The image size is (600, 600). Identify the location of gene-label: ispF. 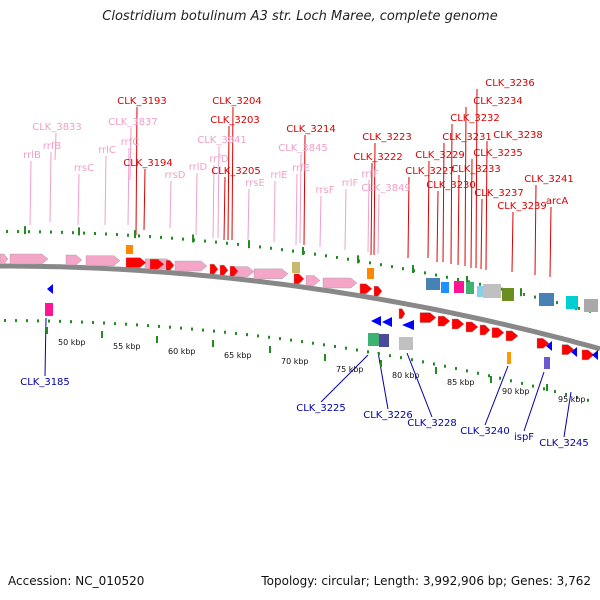
(524, 437).